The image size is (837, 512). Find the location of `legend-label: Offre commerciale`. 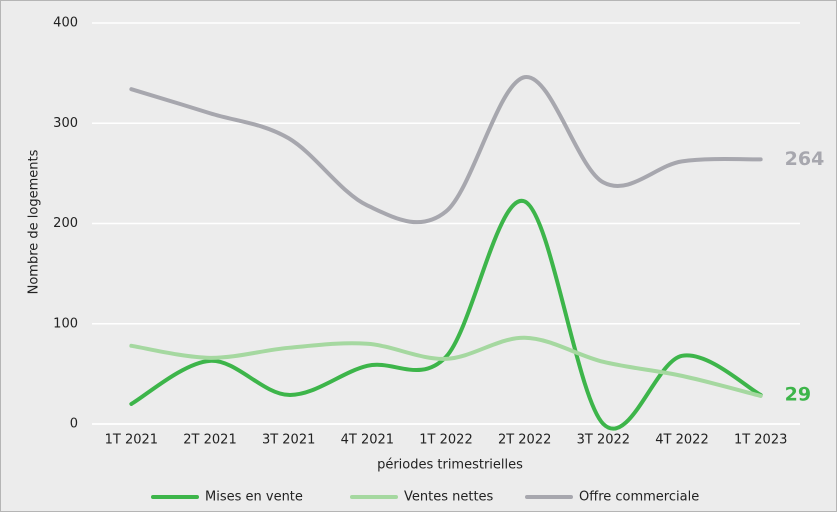

legend-label: Offre commerciale is located at coordinates (639, 497).